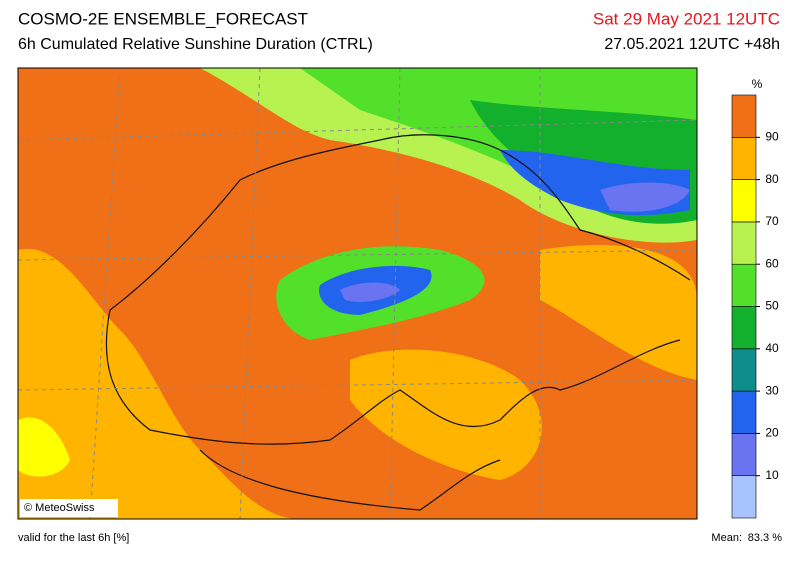 The width and height of the screenshot is (800, 566). I want to click on credit-box, so click(69, 508).